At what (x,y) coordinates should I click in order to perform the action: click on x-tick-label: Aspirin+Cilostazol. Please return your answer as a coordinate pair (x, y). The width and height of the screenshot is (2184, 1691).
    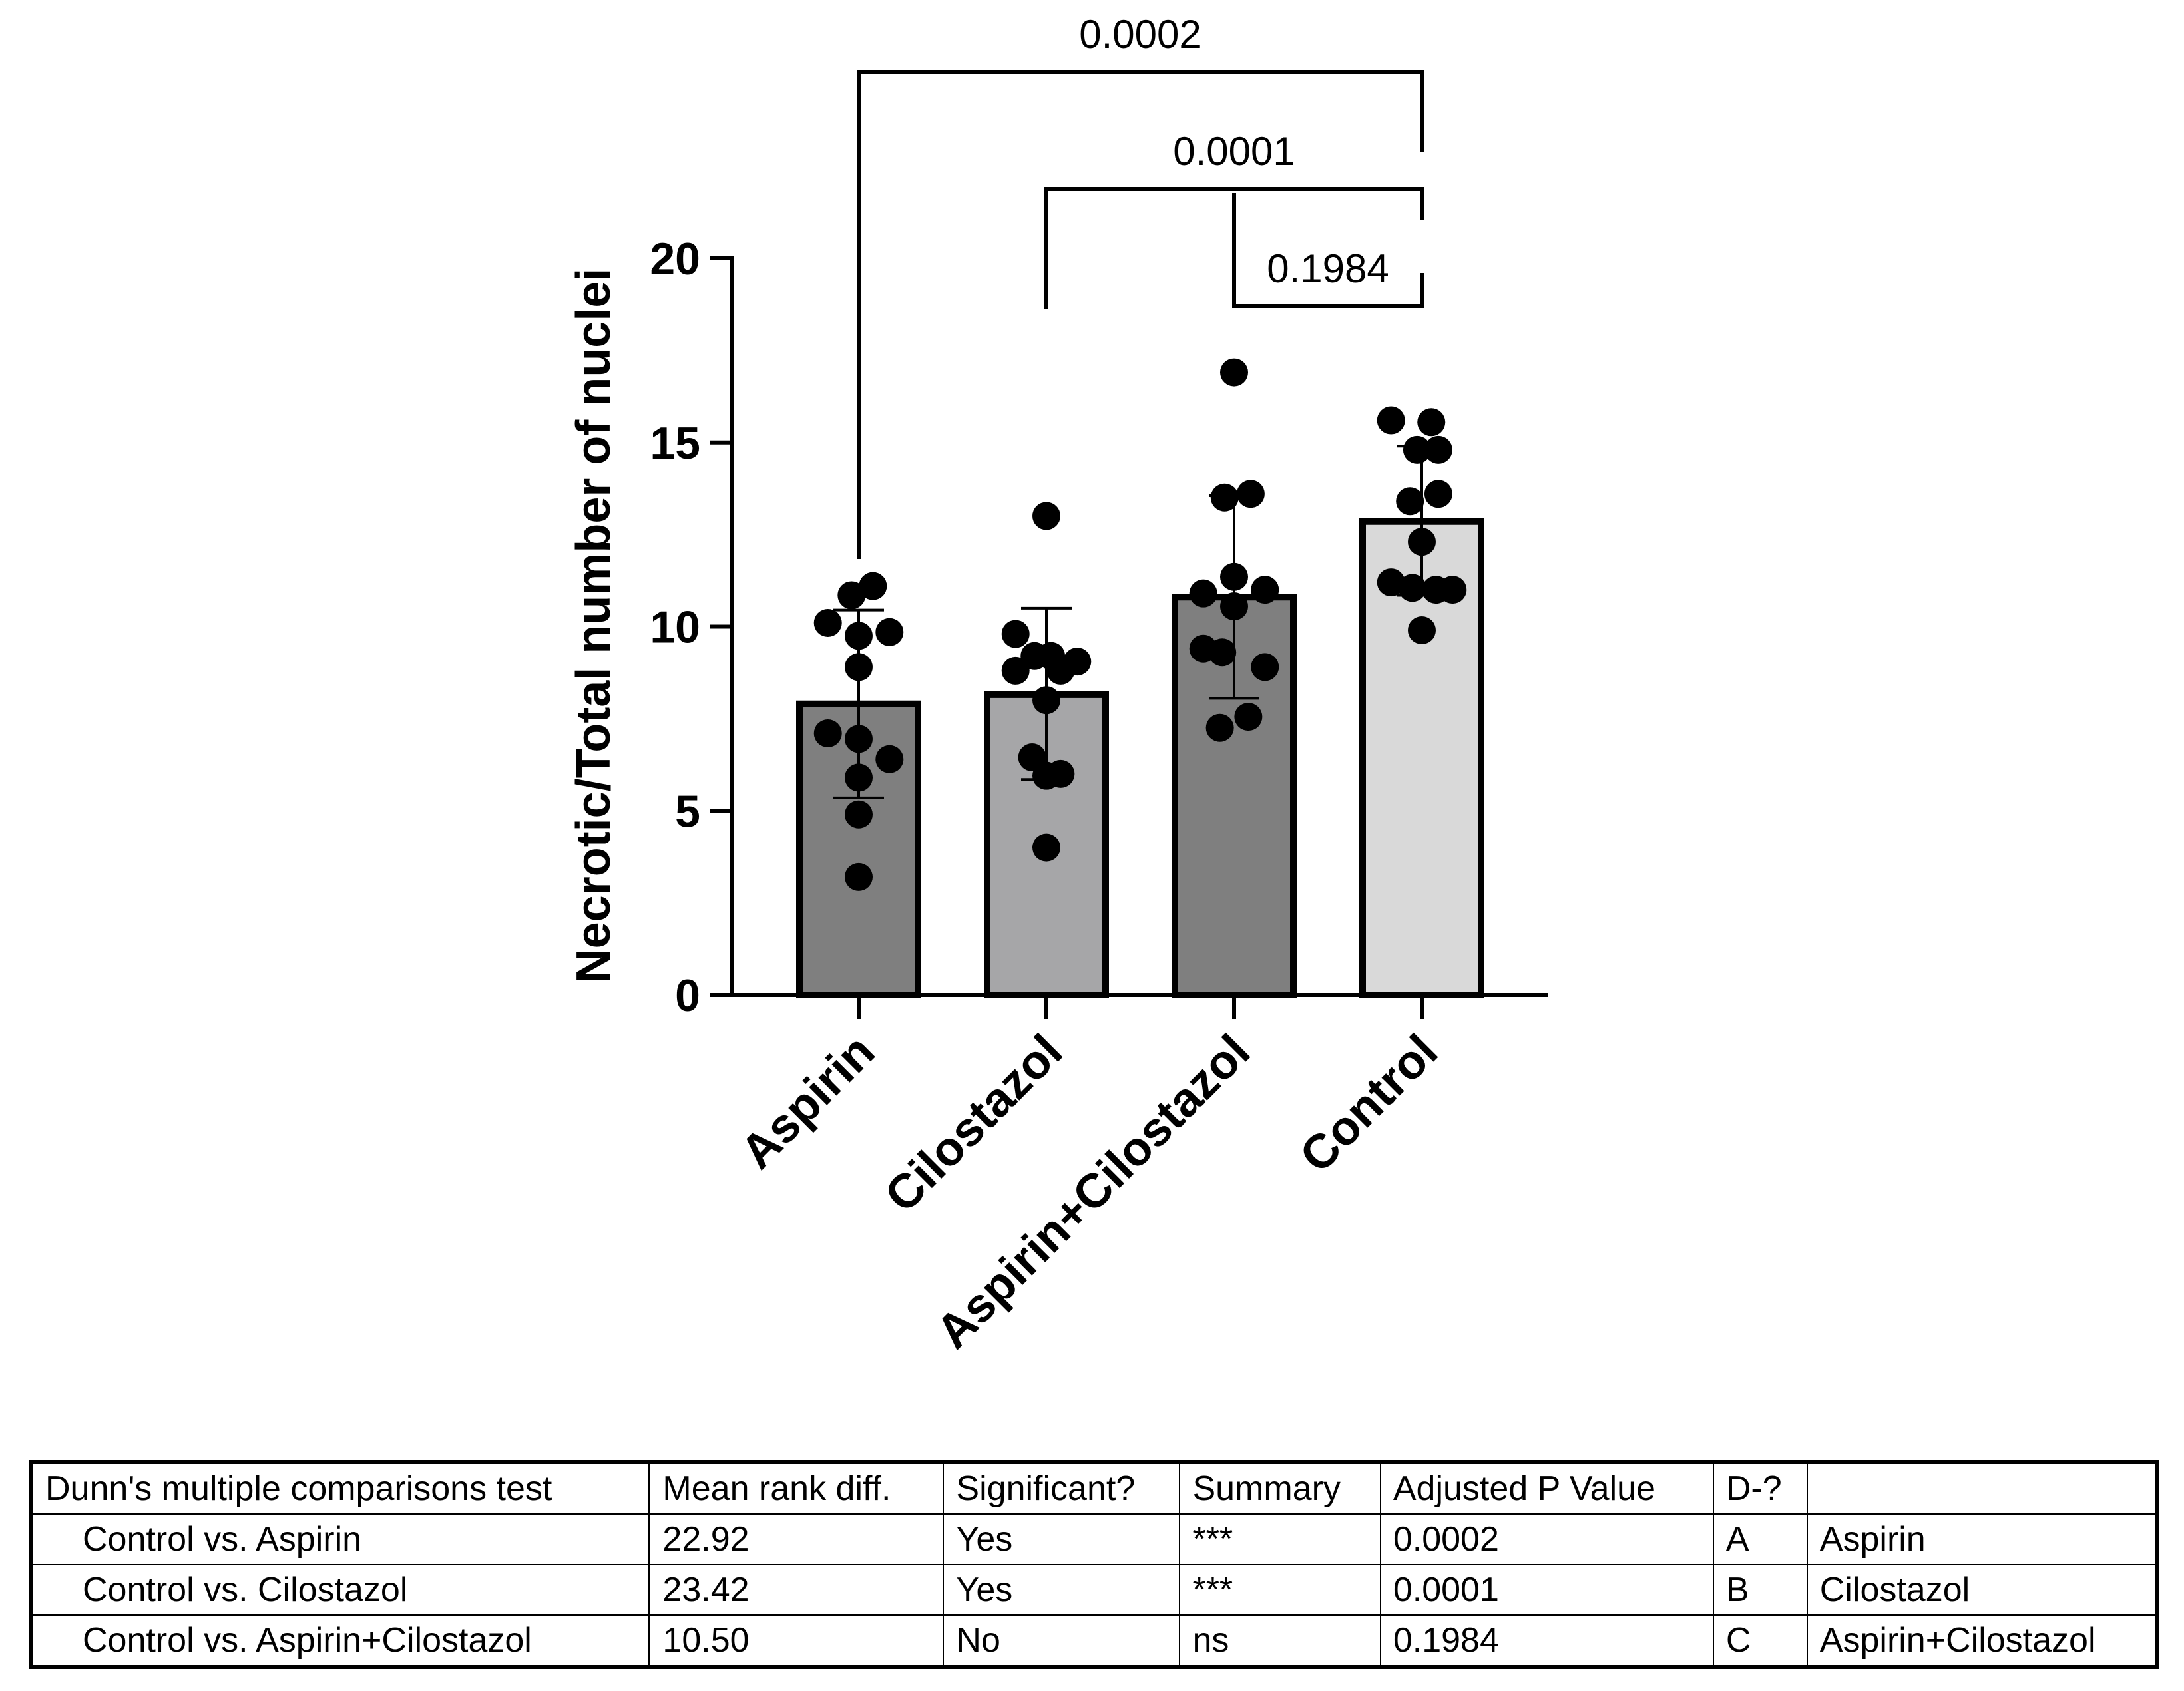
    Looking at the image, I should click on (1093, 1192).